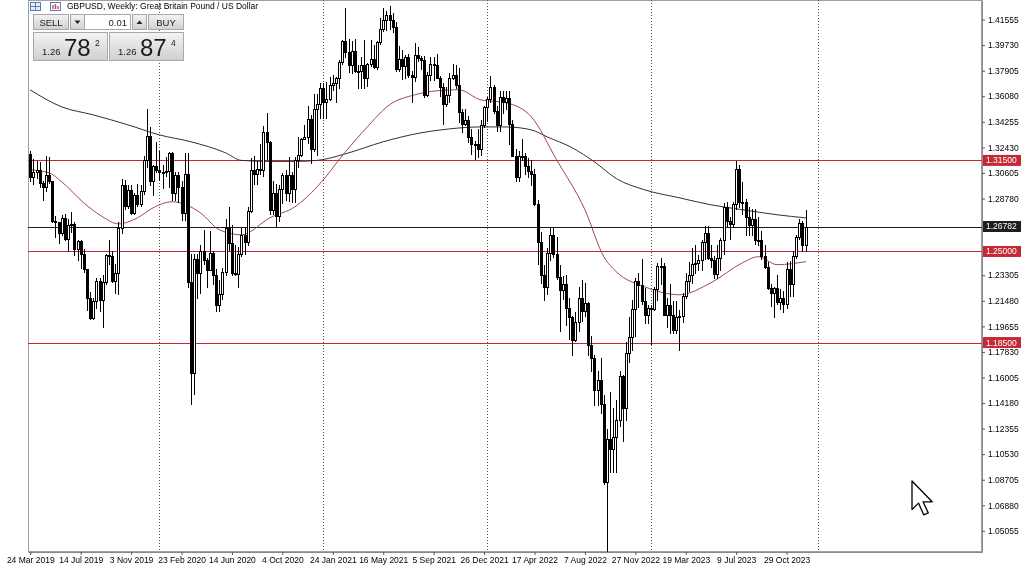 The height and width of the screenshot is (576, 1024). I want to click on y-tick-label: 1.36080, so click(1003, 96).